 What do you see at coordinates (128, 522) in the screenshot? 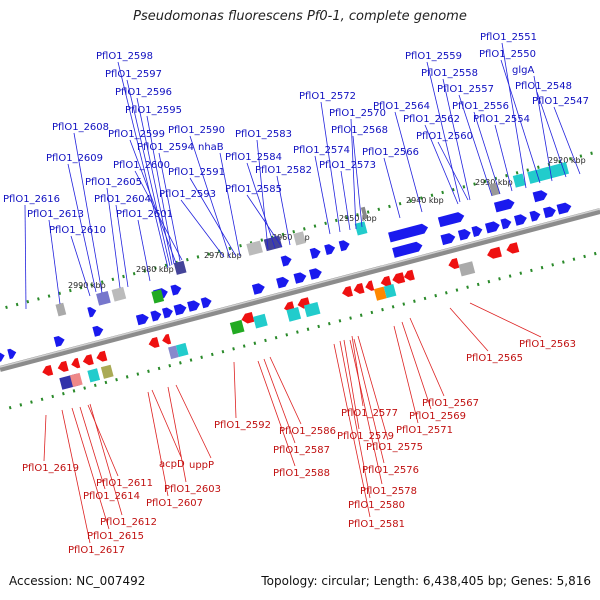
I see `gene-label-bottom: PflO1_2612` at bounding box center [128, 522].